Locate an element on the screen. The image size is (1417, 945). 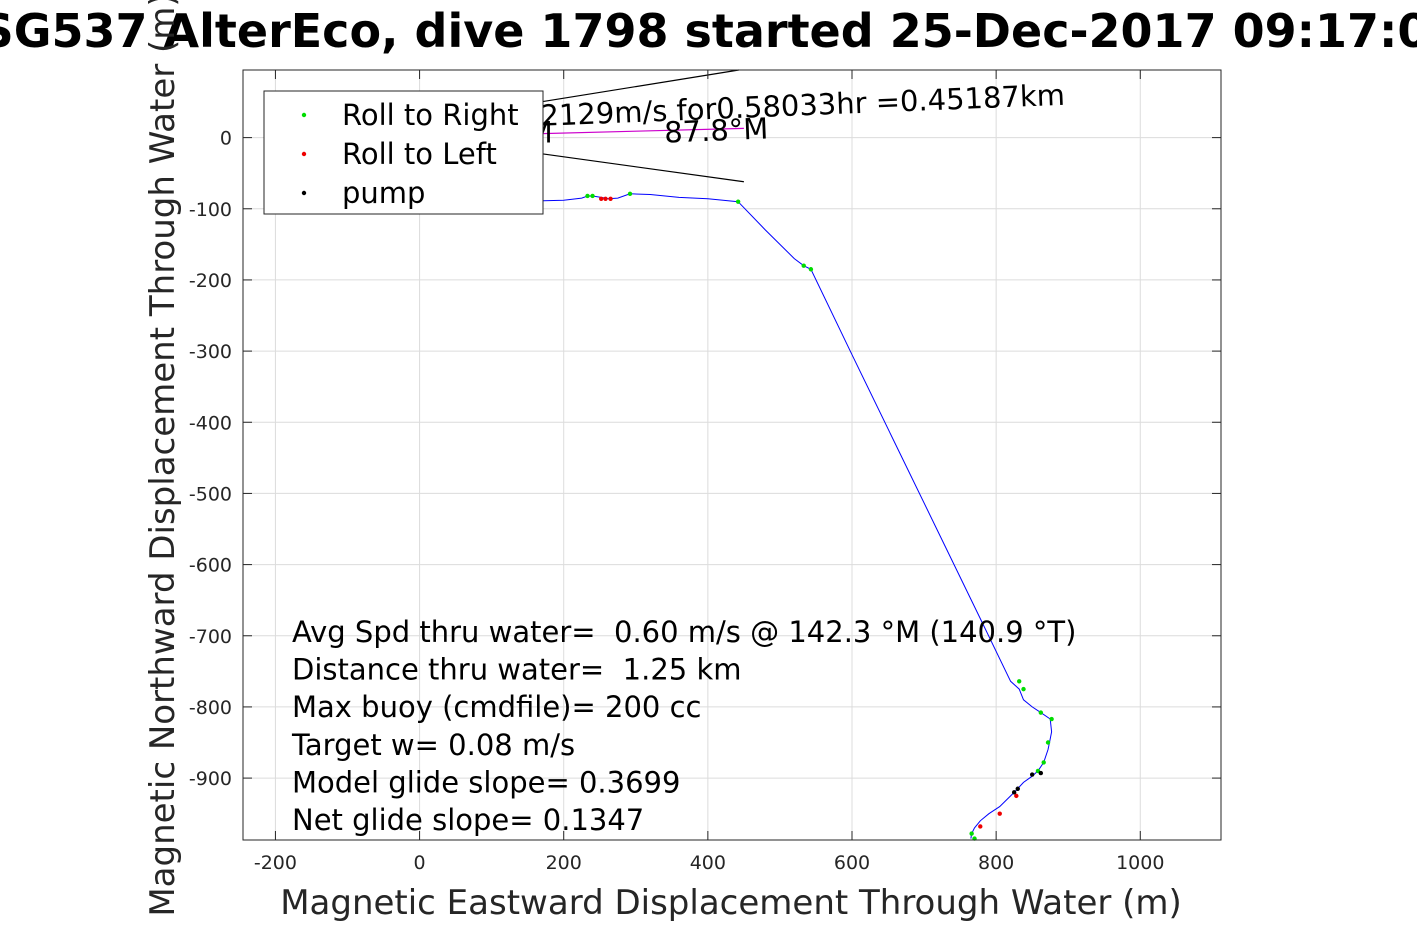
y-tick-label: -800 is located at coordinates (210, 708).